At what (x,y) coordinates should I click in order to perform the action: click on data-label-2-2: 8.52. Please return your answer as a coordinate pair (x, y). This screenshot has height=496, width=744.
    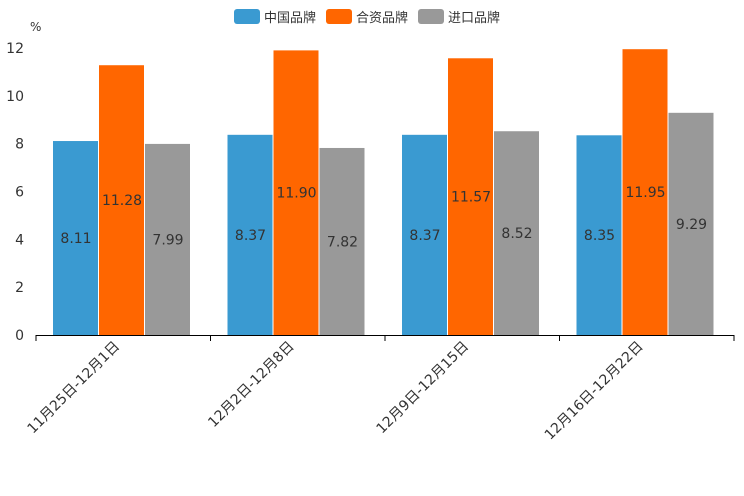
    Looking at the image, I should click on (516, 234).